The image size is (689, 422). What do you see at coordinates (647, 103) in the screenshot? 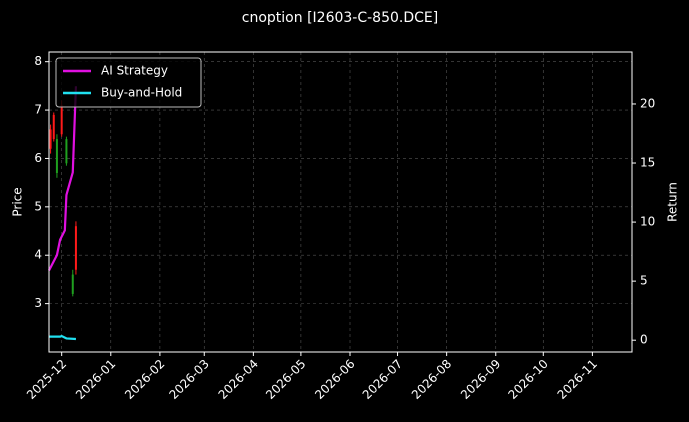
I see `y2-tick-label: 20` at bounding box center [647, 103].